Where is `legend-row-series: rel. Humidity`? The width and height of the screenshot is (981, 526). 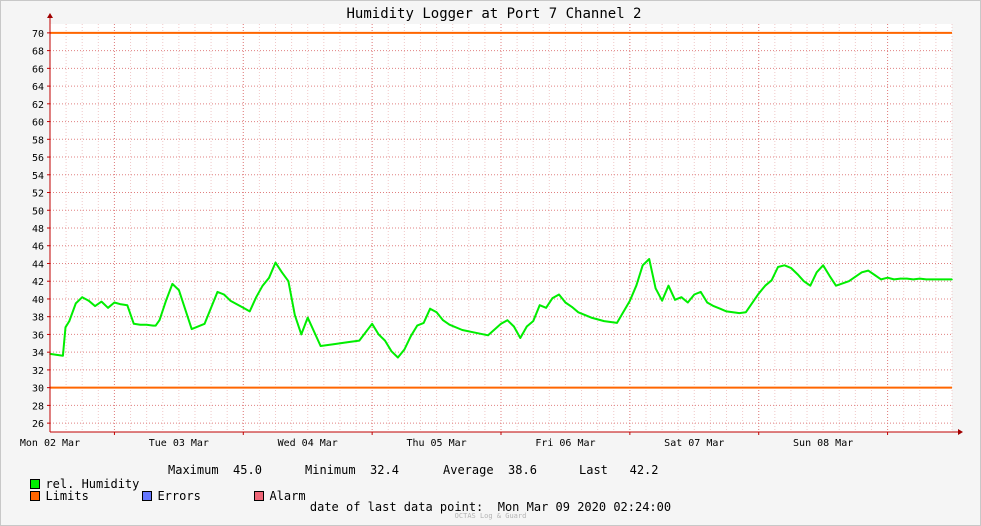
legend-row-series: rel. Humidity is located at coordinates (77, 477).